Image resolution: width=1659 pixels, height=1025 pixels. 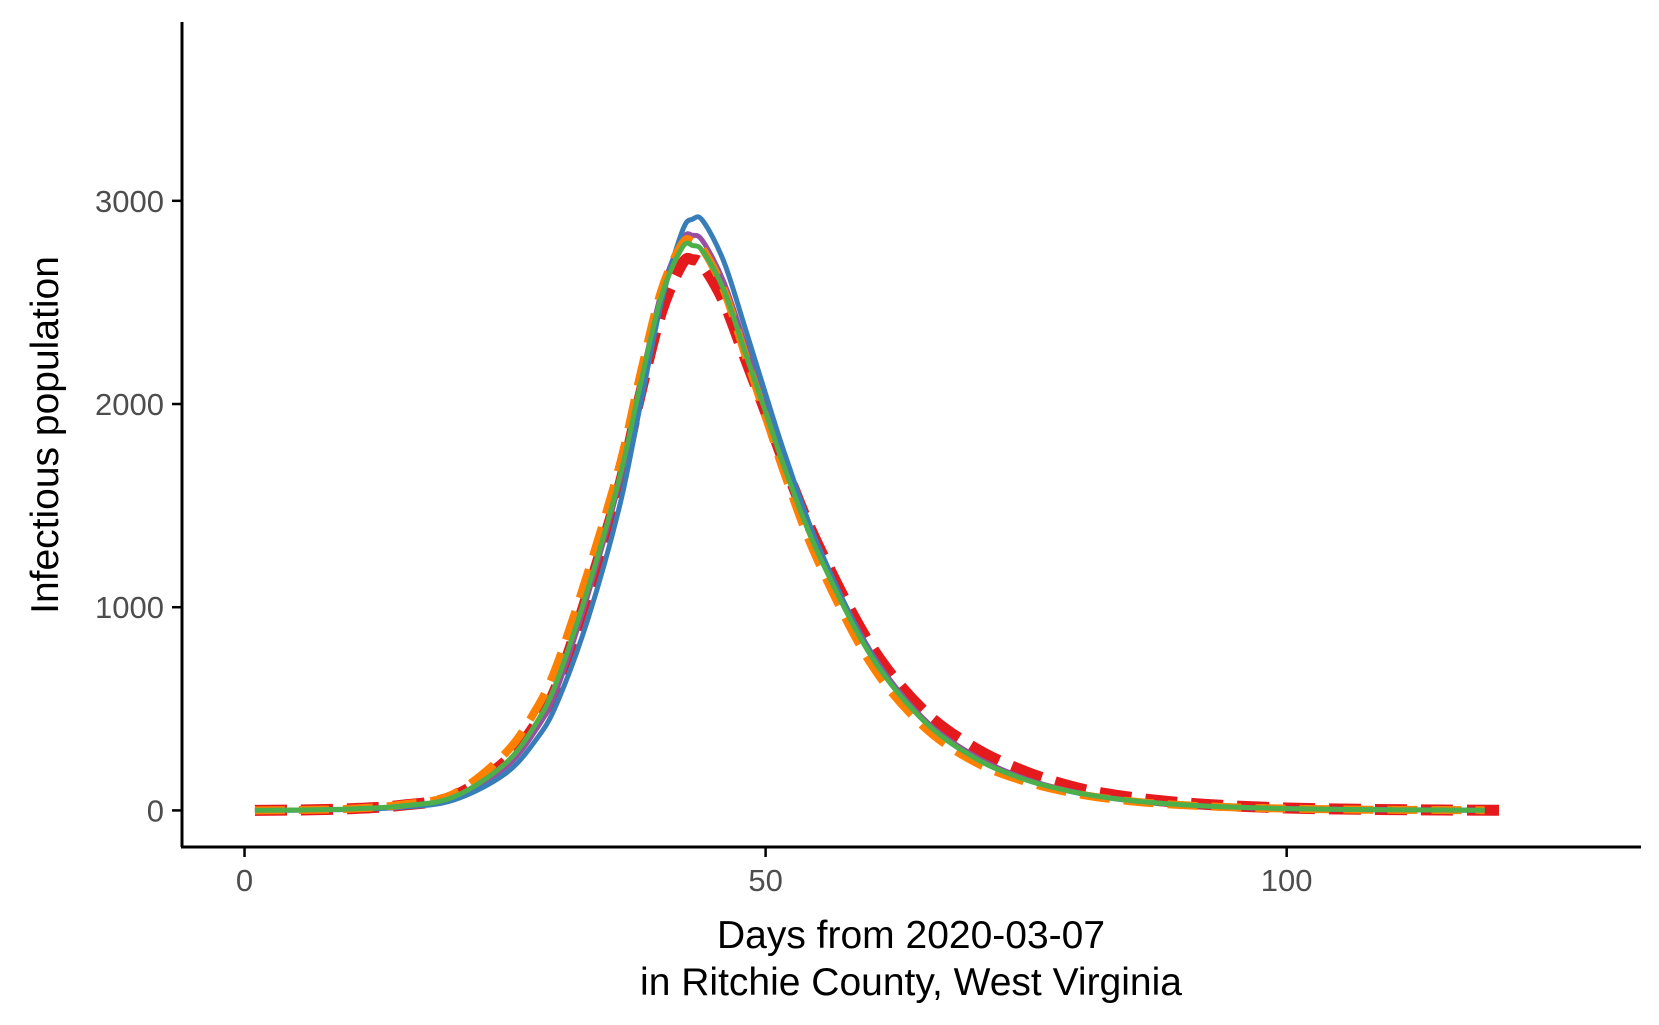 What do you see at coordinates (129, 404) in the screenshot?
I see `y-tick-label: 2000` at bounding box center [129, 404].